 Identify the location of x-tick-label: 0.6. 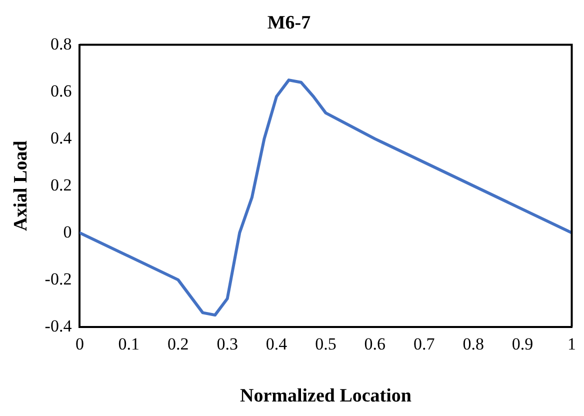
(375, 344).